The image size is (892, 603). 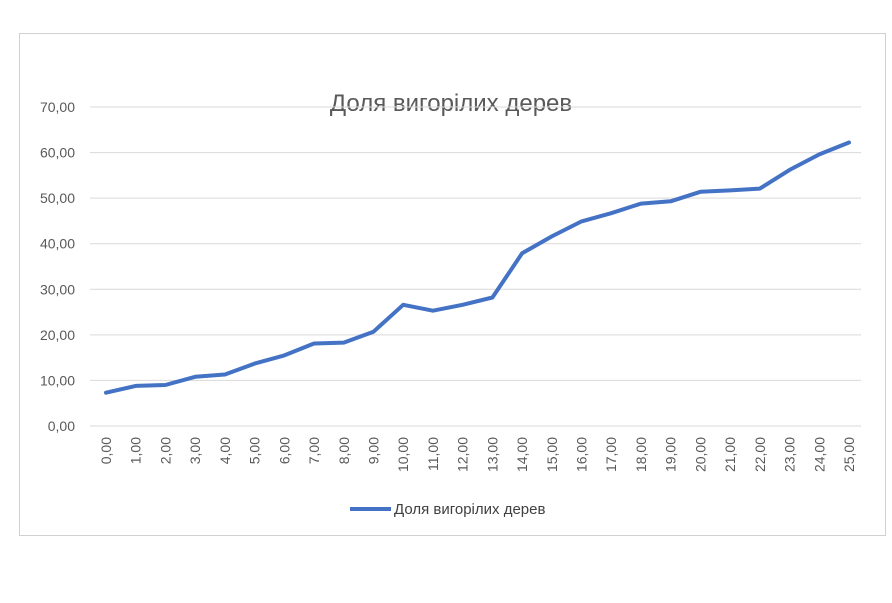 I want to click on x-tick-label: 5,00, so click(x=255, y=450).